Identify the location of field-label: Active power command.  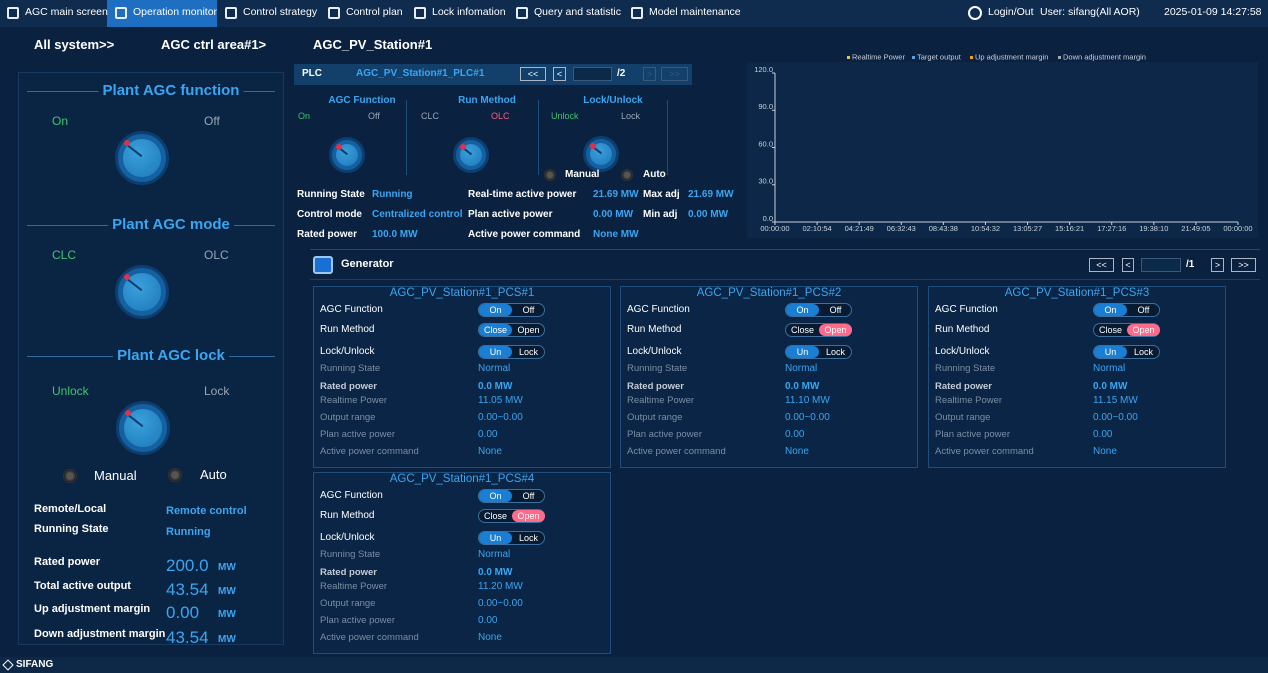
(369, 451).